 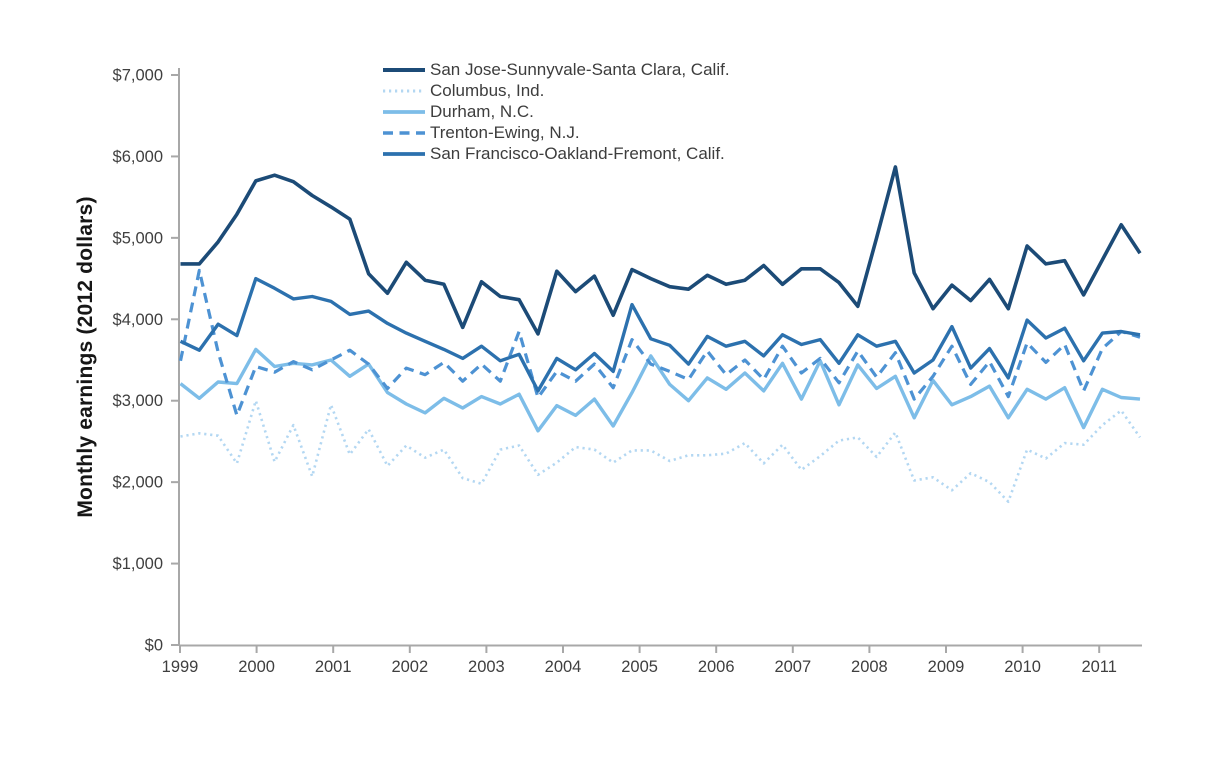 What do you see at coordinates (138, 76) in the screenshot?
I see `y-tick-label: $7,000` at bounding box center [138, 76].